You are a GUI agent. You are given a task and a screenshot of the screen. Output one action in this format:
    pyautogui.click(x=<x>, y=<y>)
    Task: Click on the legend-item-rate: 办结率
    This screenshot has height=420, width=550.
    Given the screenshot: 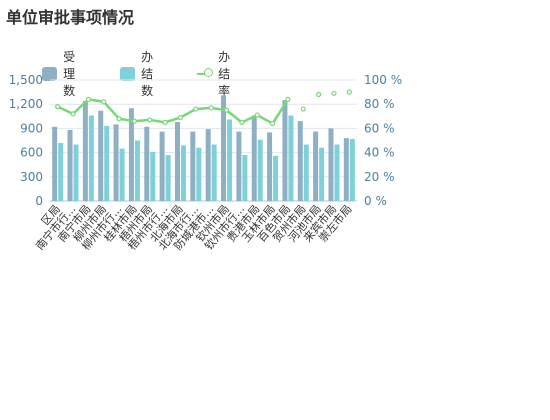 What is the action you would take?
    pyautogui.click(x=218, y=73)
    